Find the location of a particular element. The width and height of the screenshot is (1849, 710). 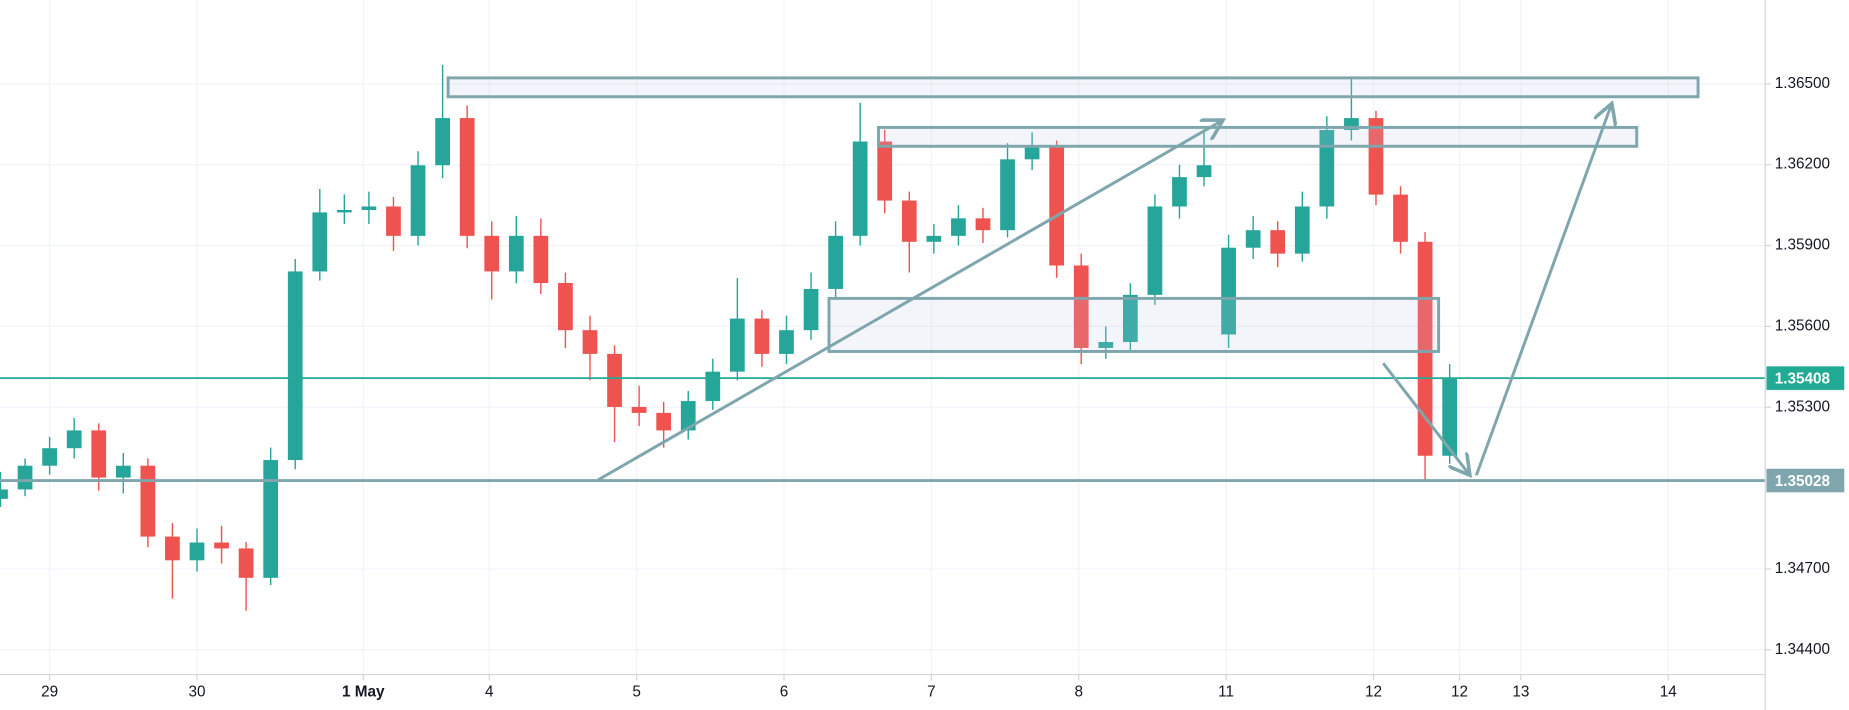

x-tick-label: 5 is located at coordinates (636, 691).